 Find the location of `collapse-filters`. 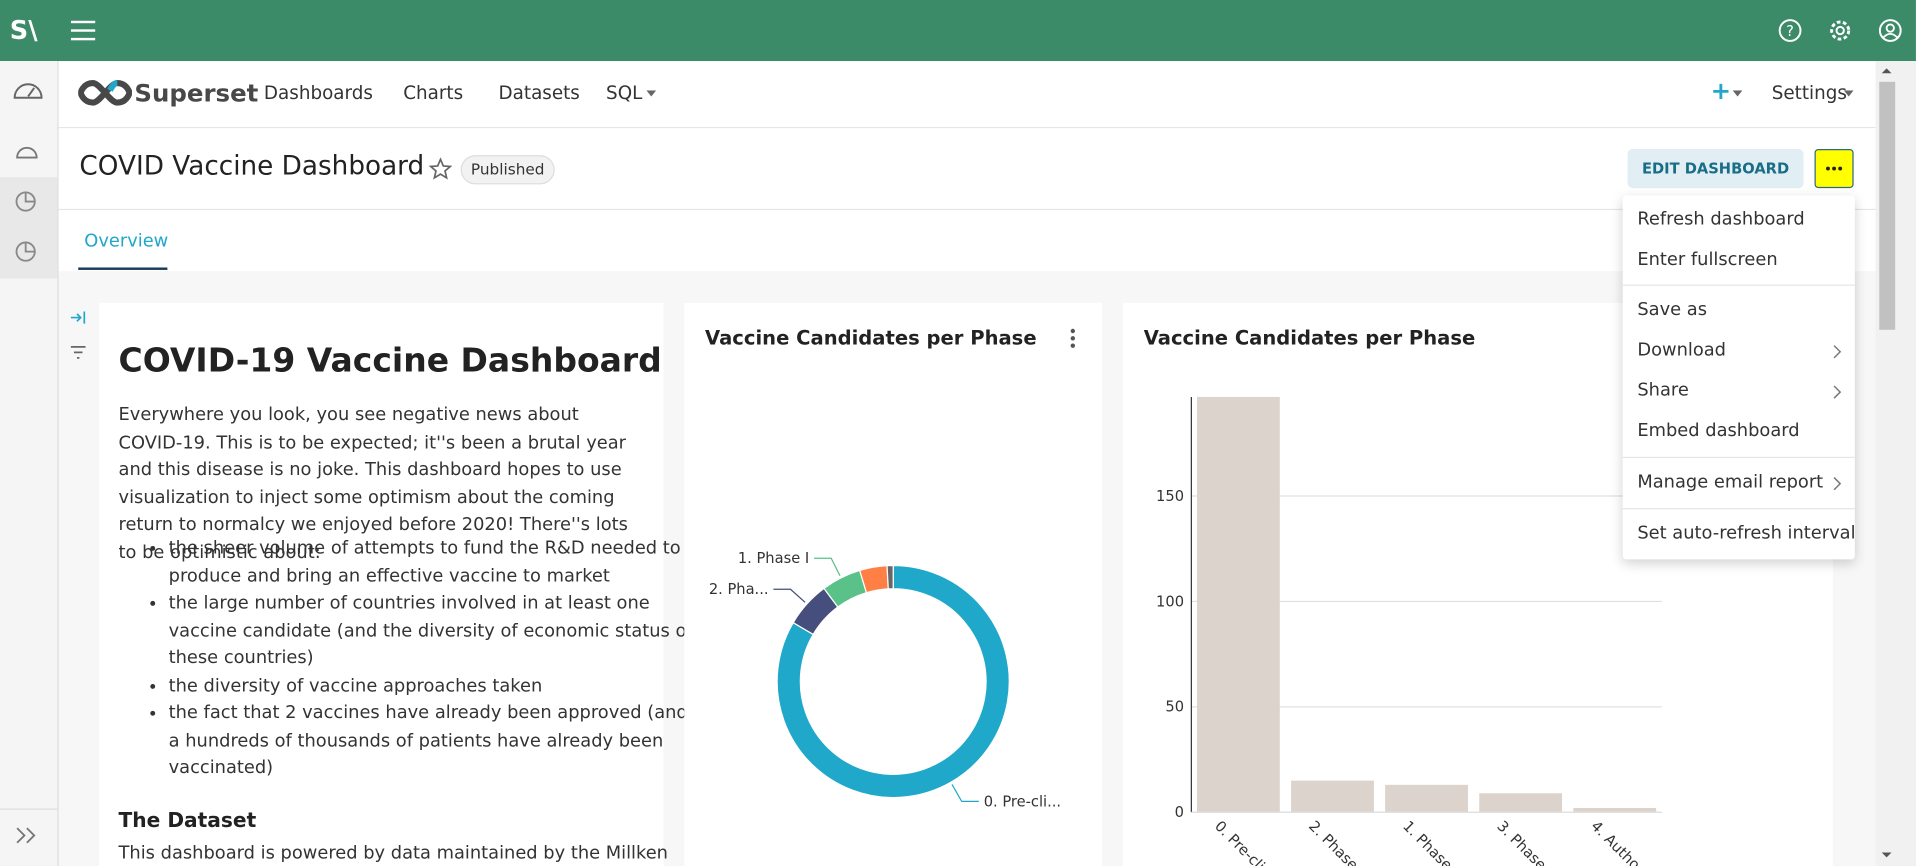

collapse-filters is located at coordinates (78, 317).